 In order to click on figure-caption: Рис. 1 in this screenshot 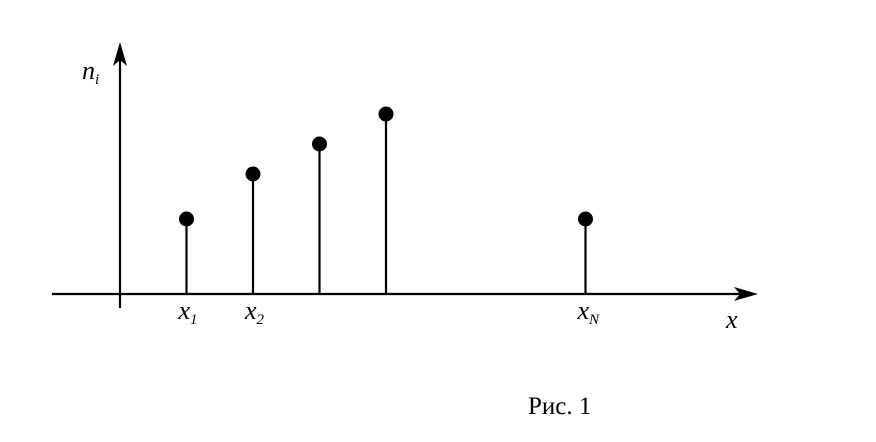, I will do `click(559, 406)`.